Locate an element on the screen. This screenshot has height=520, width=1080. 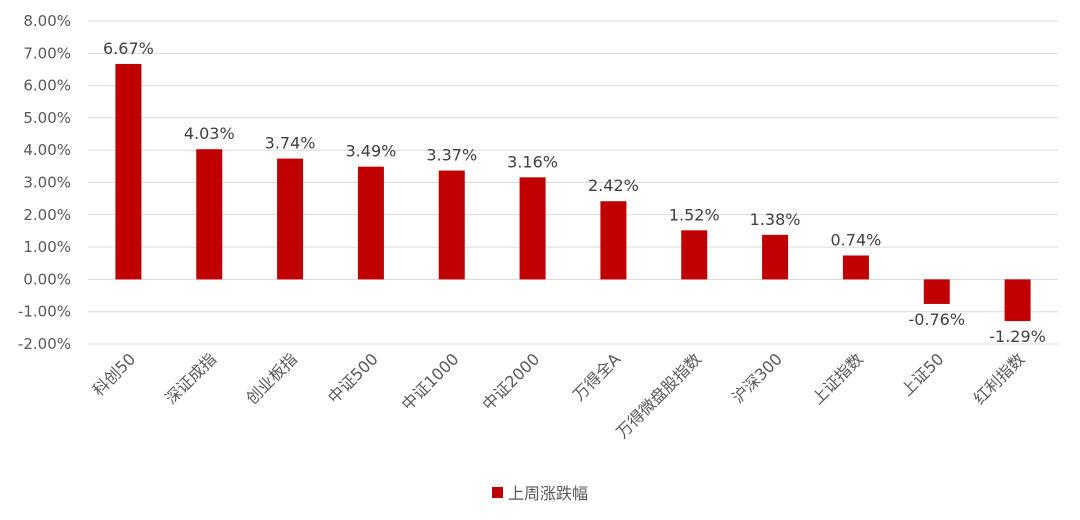
data-label: 3.49% is located at coordinates (371, 151).